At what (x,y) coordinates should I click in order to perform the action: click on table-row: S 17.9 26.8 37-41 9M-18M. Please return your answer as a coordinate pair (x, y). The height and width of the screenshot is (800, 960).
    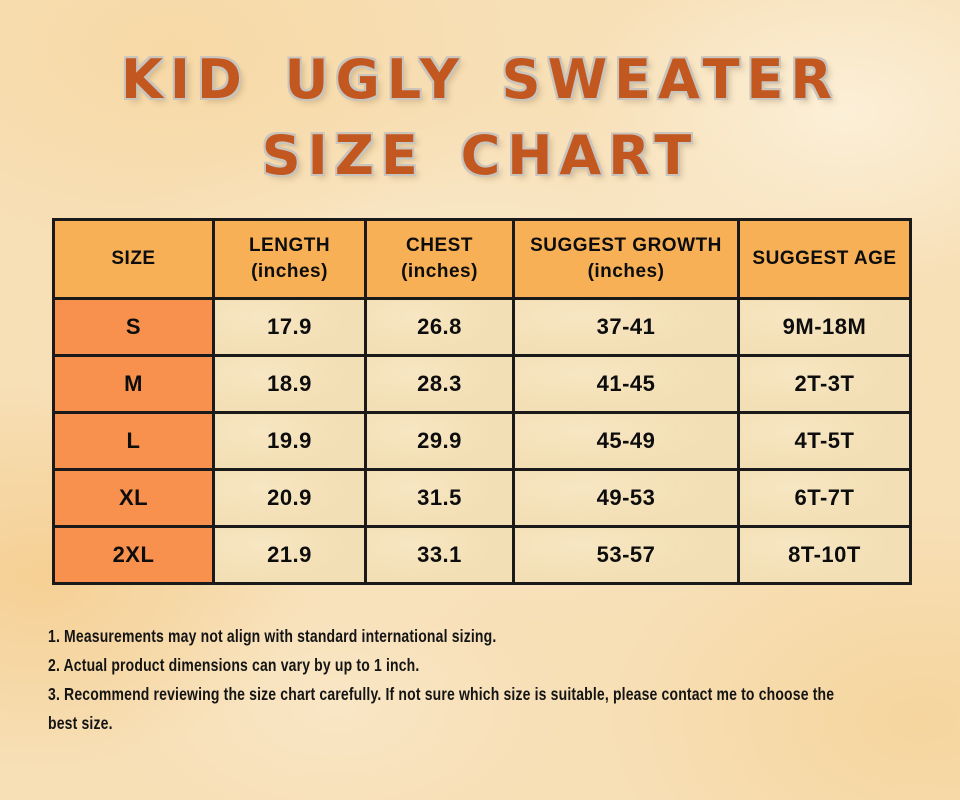
    Looking at the image, I should click on (482, 327).